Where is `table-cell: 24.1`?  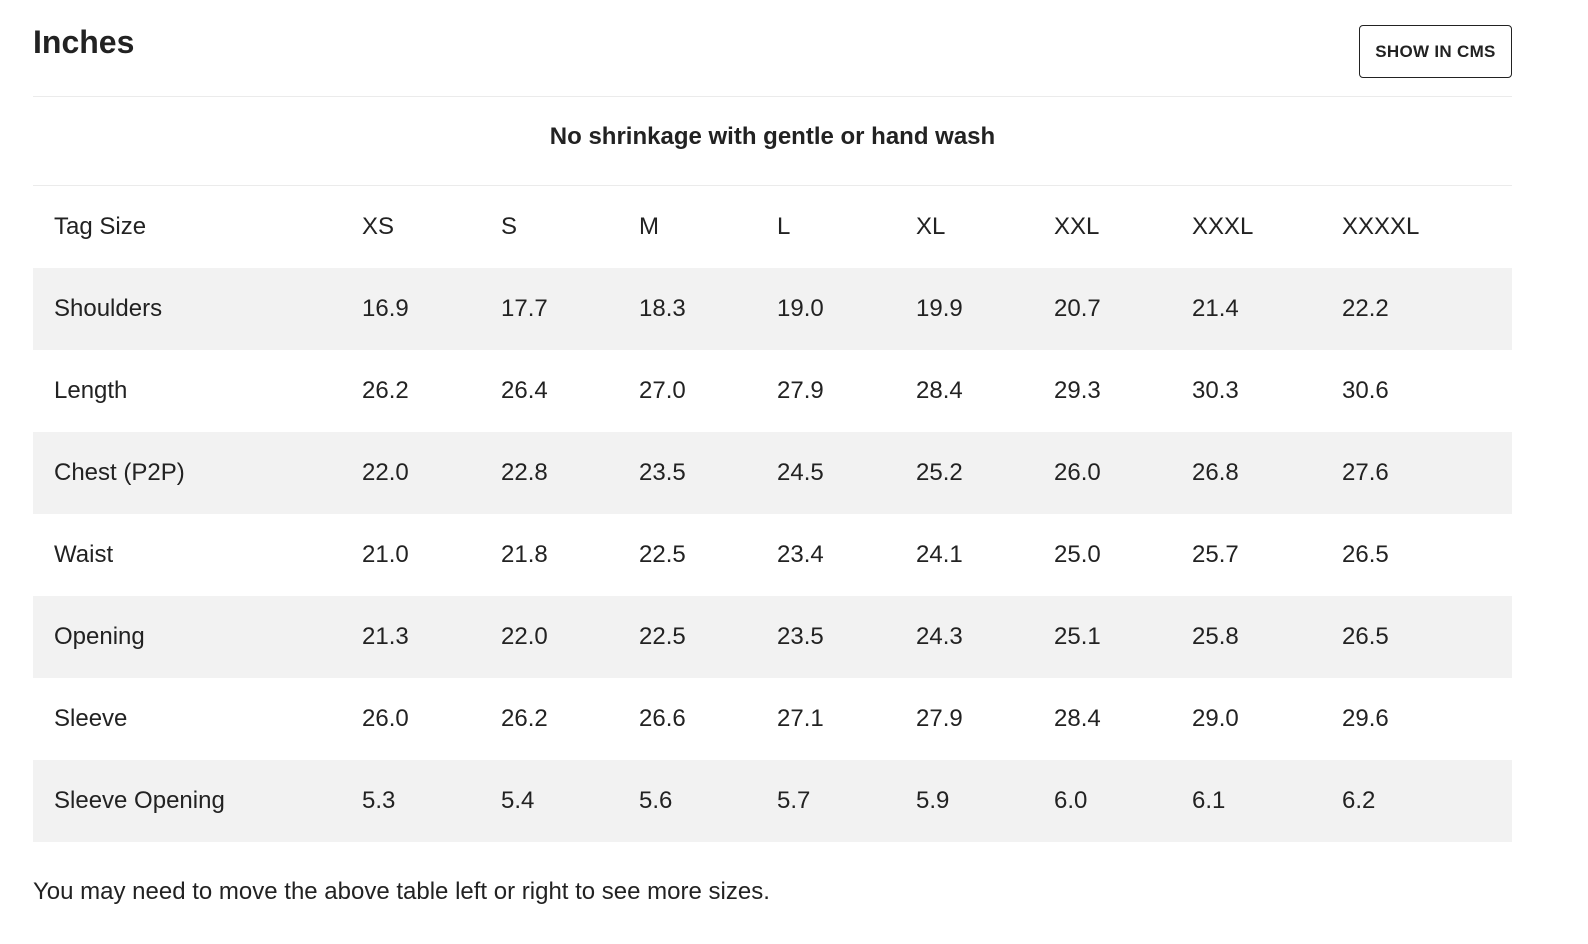 table-cell: 24.1 is located at coordinates (939, 554).